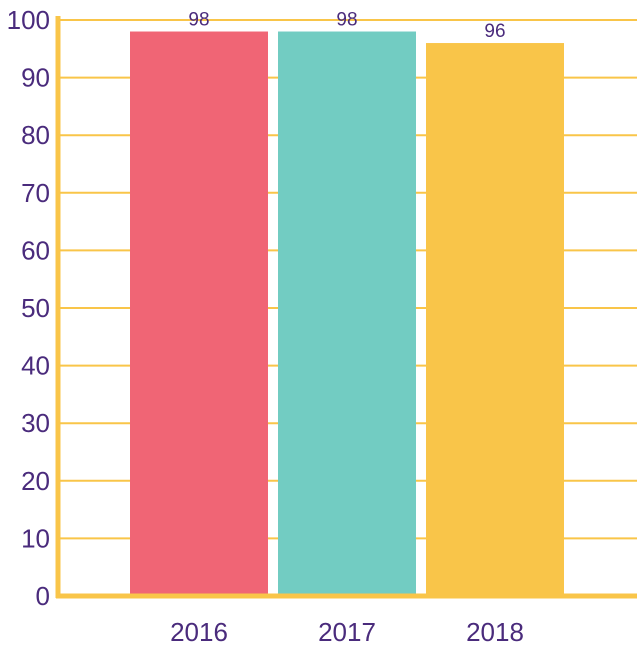  Describe the element at coordinates (494, 31) in the screenshot. I see `data-label-2018: 96` at that location.